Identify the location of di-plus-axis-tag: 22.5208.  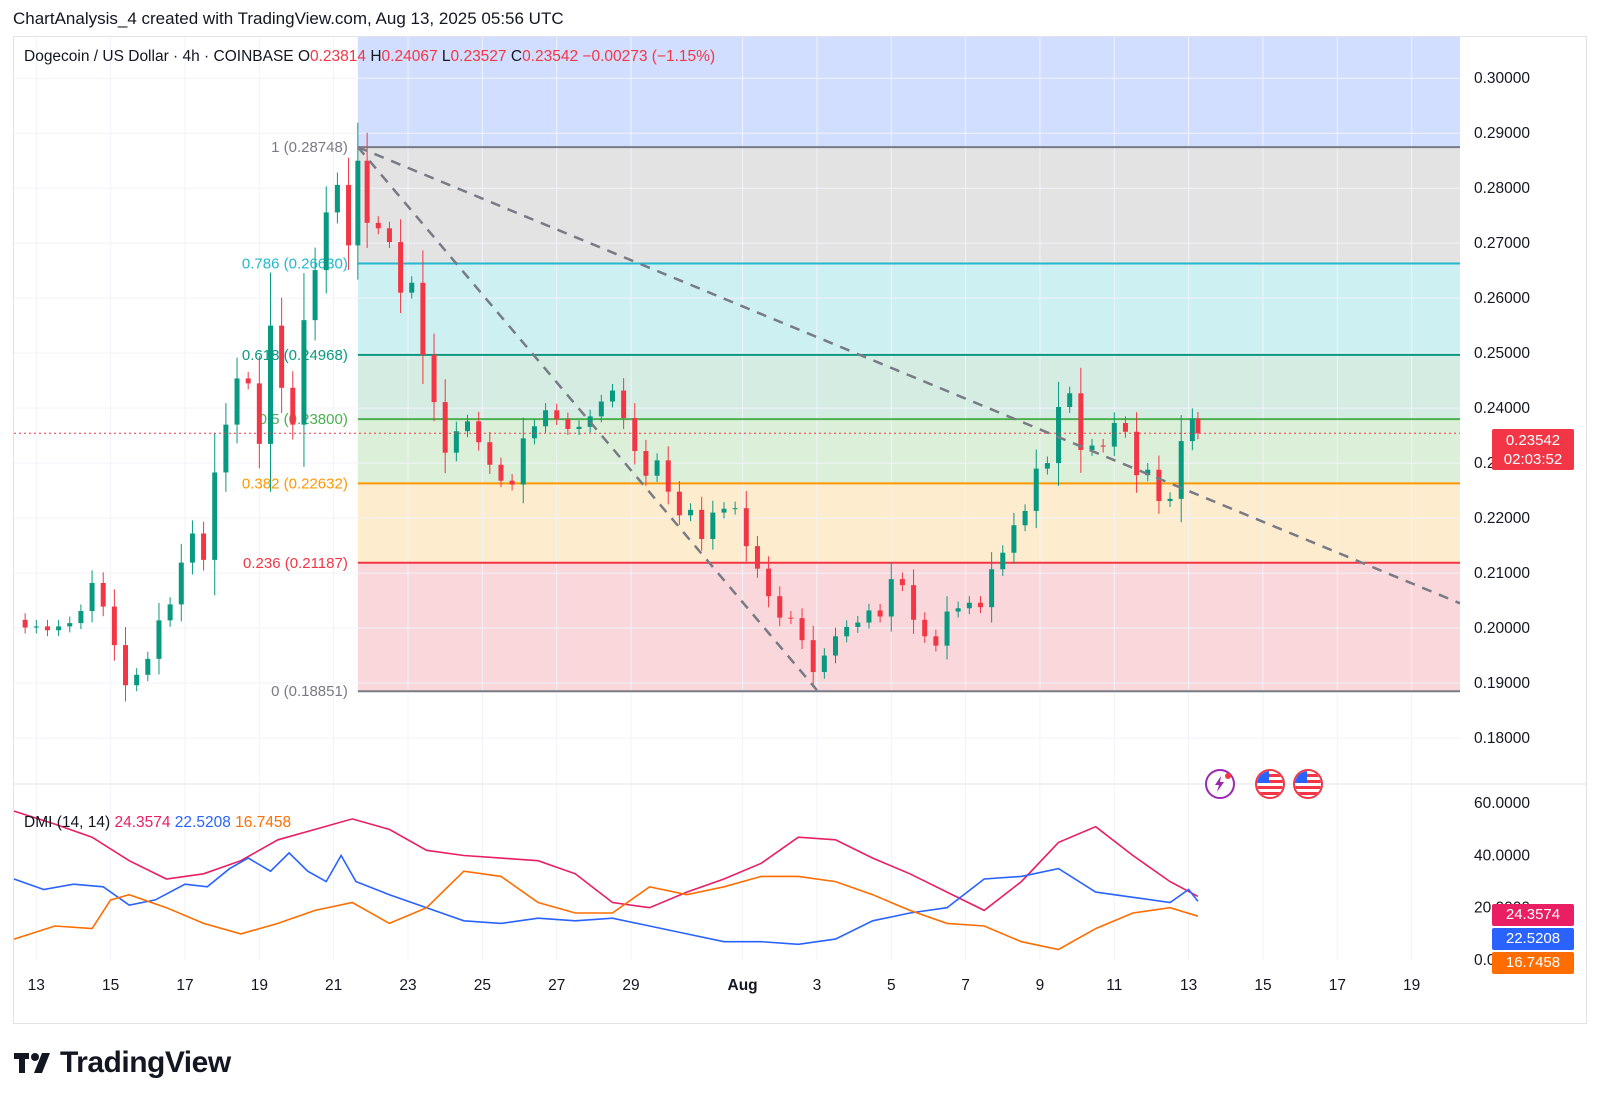
(1533, 939).